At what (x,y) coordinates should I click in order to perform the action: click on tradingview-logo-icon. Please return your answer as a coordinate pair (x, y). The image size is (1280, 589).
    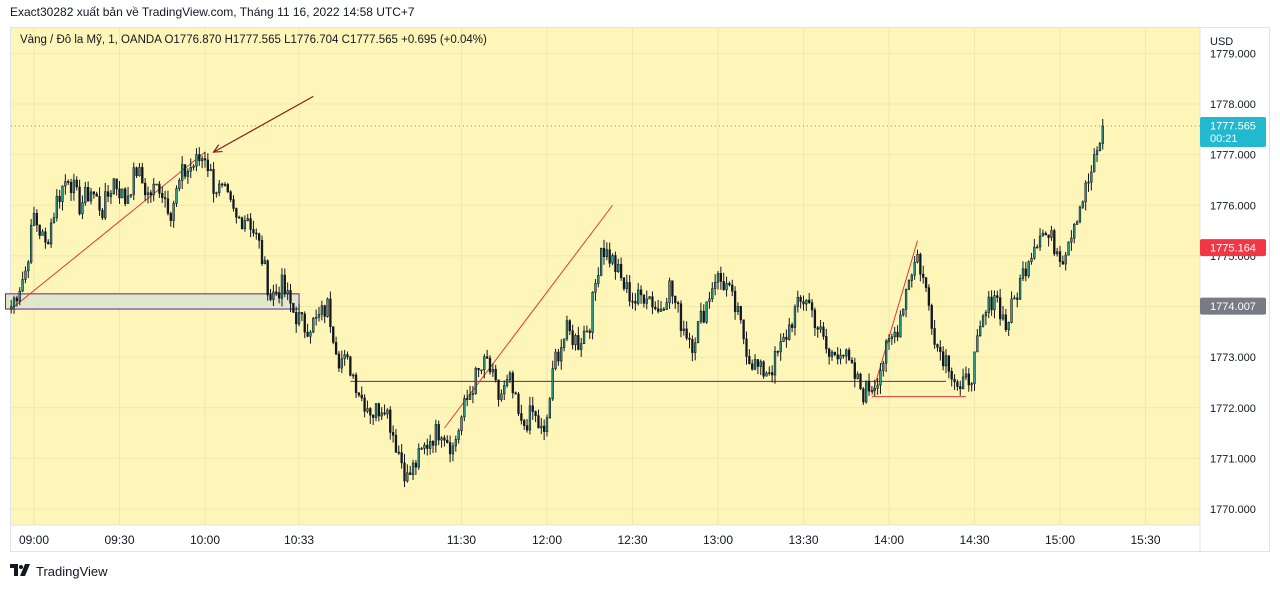
    Looking at the image, I should click on (20, 571).